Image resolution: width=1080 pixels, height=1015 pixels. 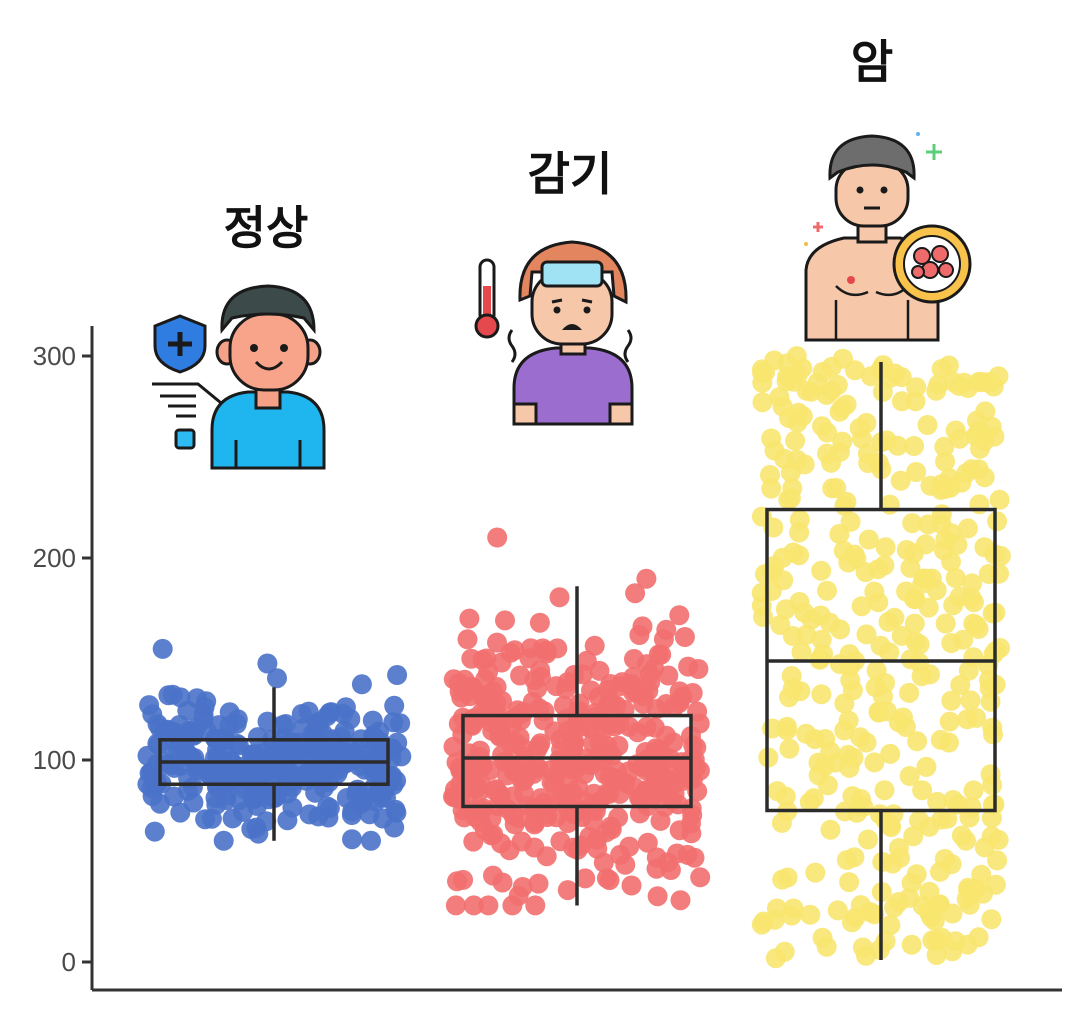 I want to click on y-tick-label: 100, so click(x=54, y=760).